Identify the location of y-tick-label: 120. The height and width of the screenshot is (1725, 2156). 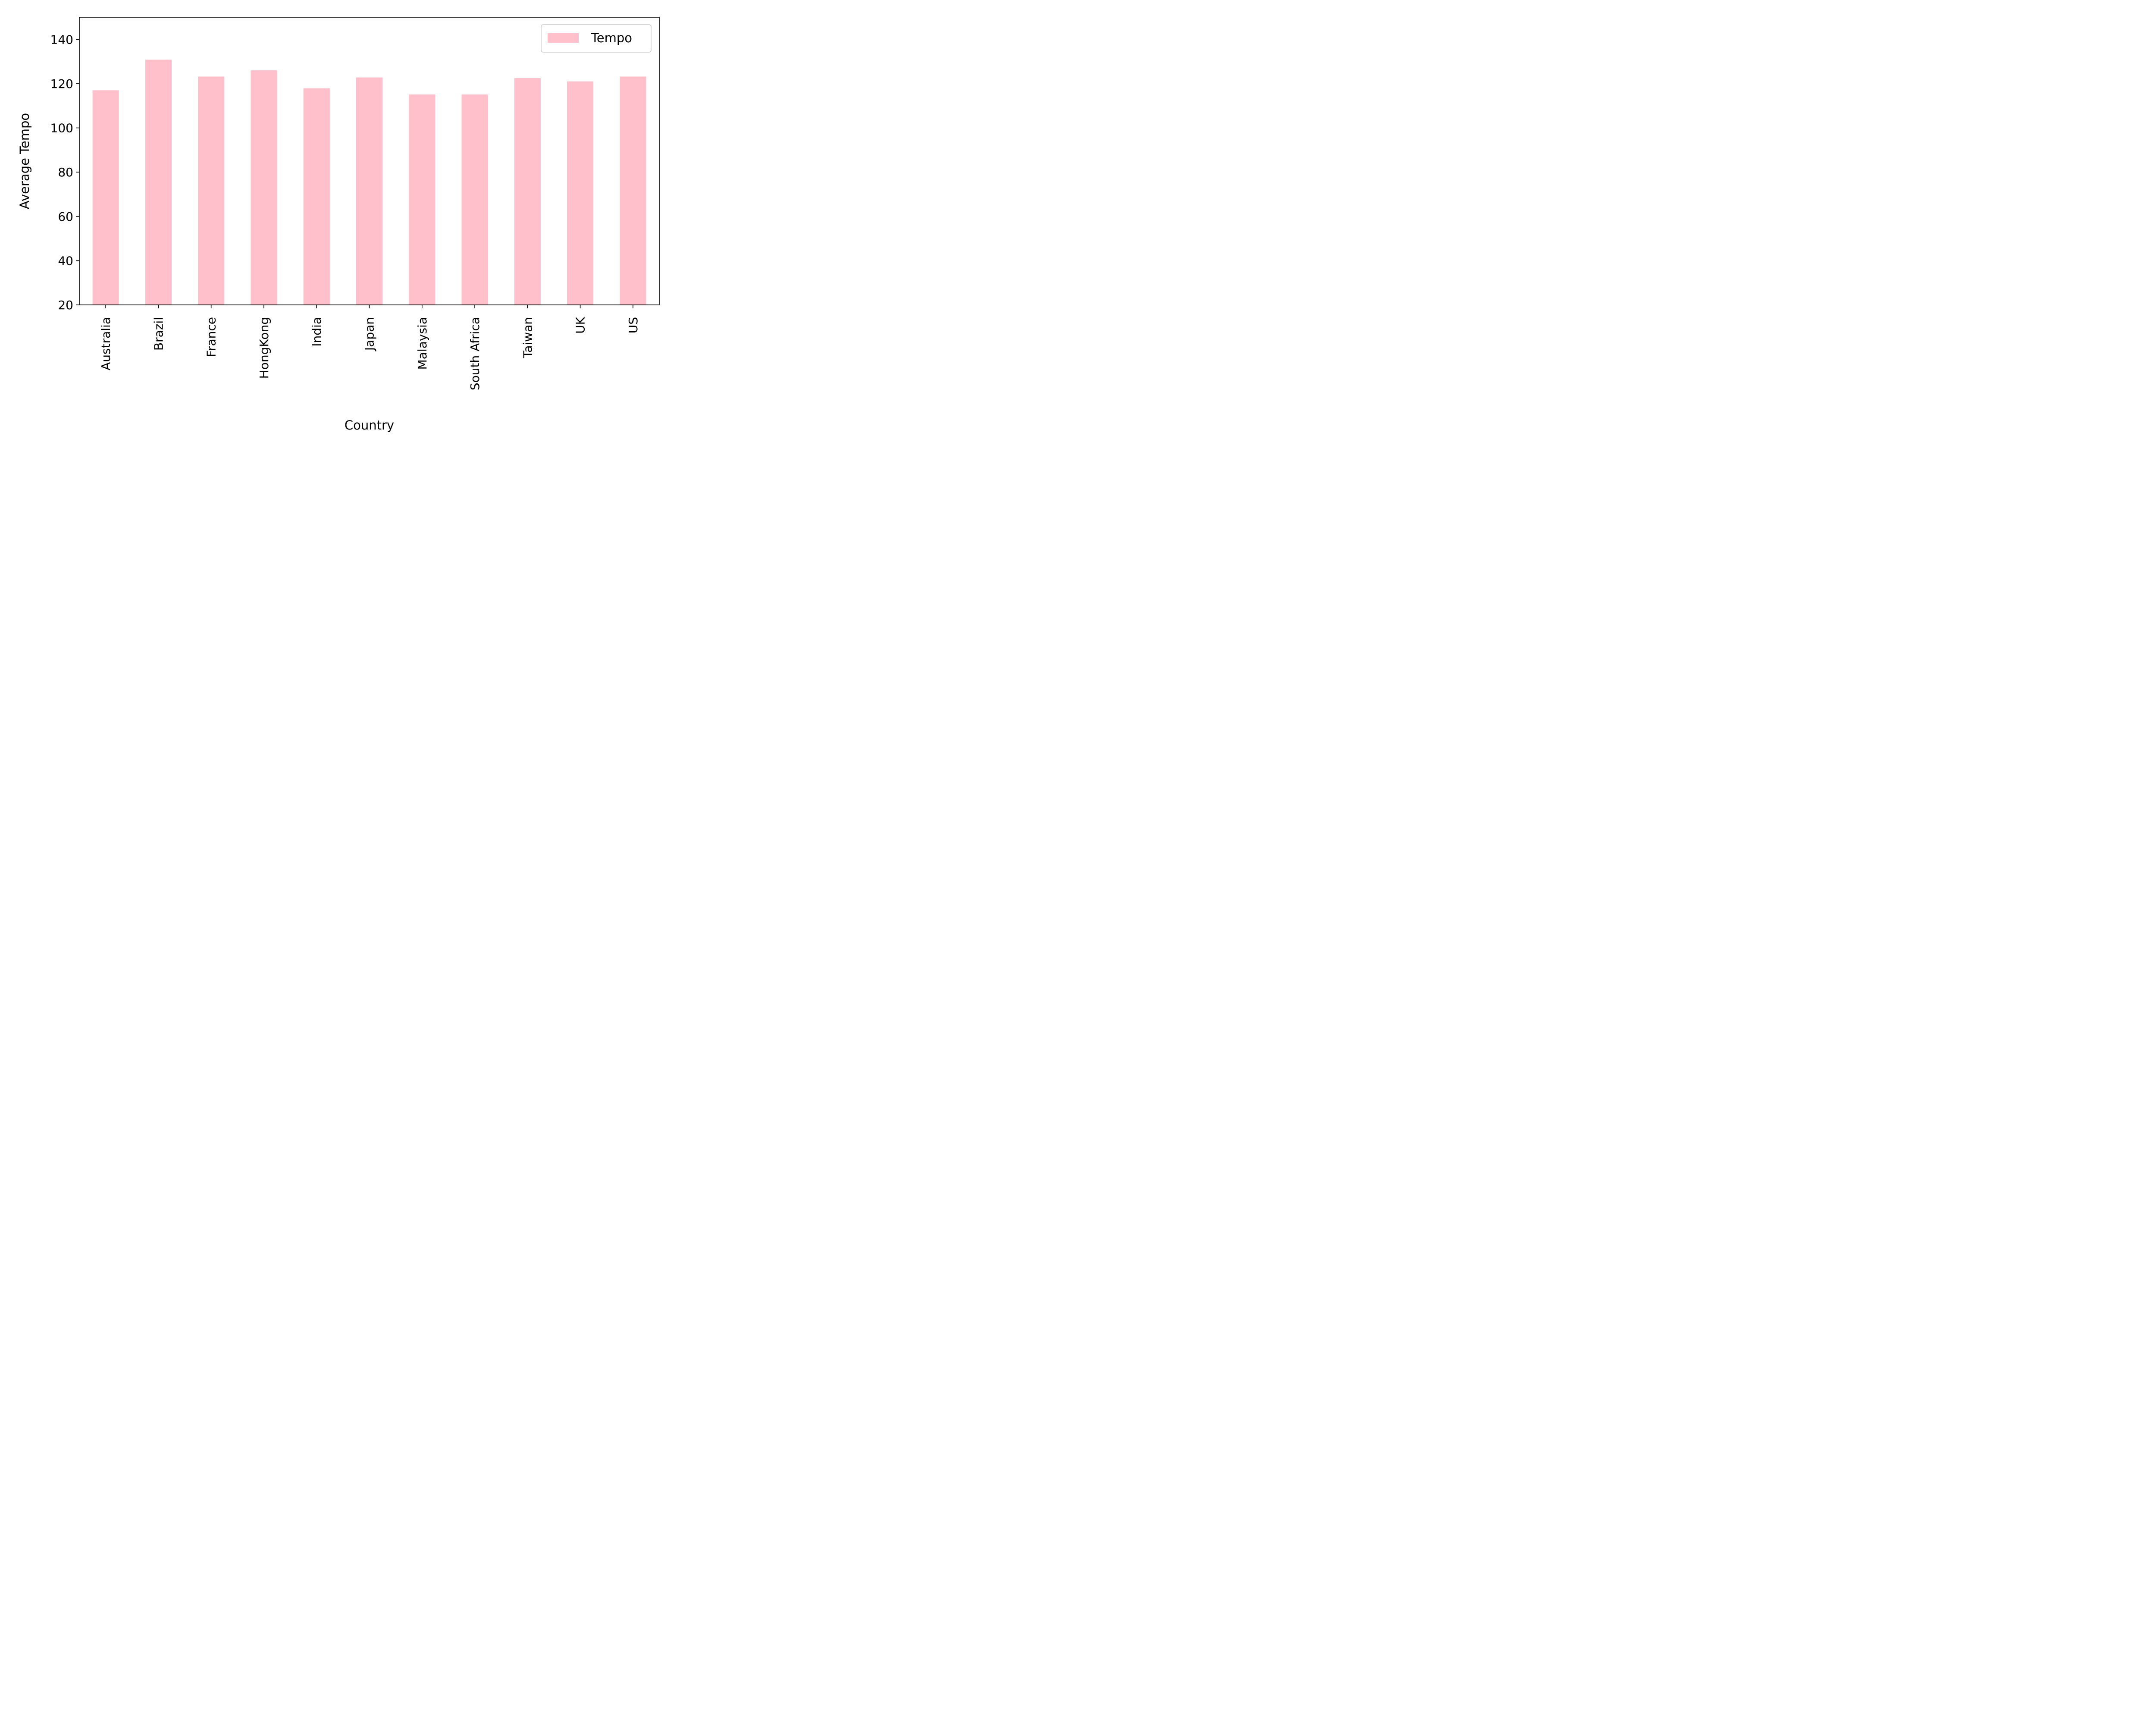
(61, 84).